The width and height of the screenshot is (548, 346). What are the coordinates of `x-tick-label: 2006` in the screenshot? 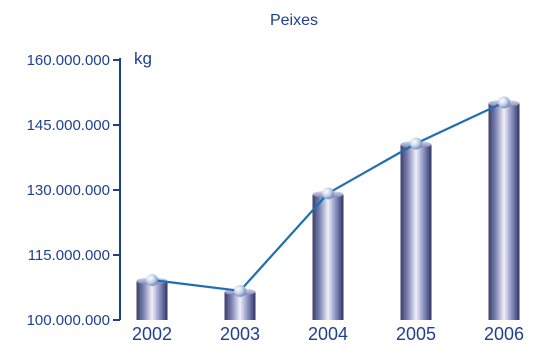 It's located at (504, 334).